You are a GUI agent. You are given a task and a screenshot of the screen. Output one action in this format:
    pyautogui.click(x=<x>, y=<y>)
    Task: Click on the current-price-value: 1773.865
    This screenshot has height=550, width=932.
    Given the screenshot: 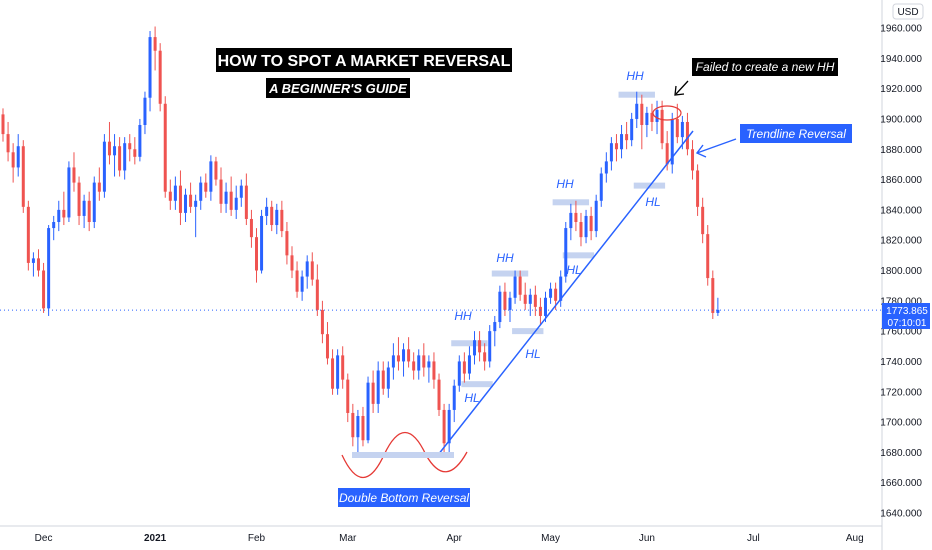 What is the action you would take?
    pyautogui.click(x=907, y=311)
    